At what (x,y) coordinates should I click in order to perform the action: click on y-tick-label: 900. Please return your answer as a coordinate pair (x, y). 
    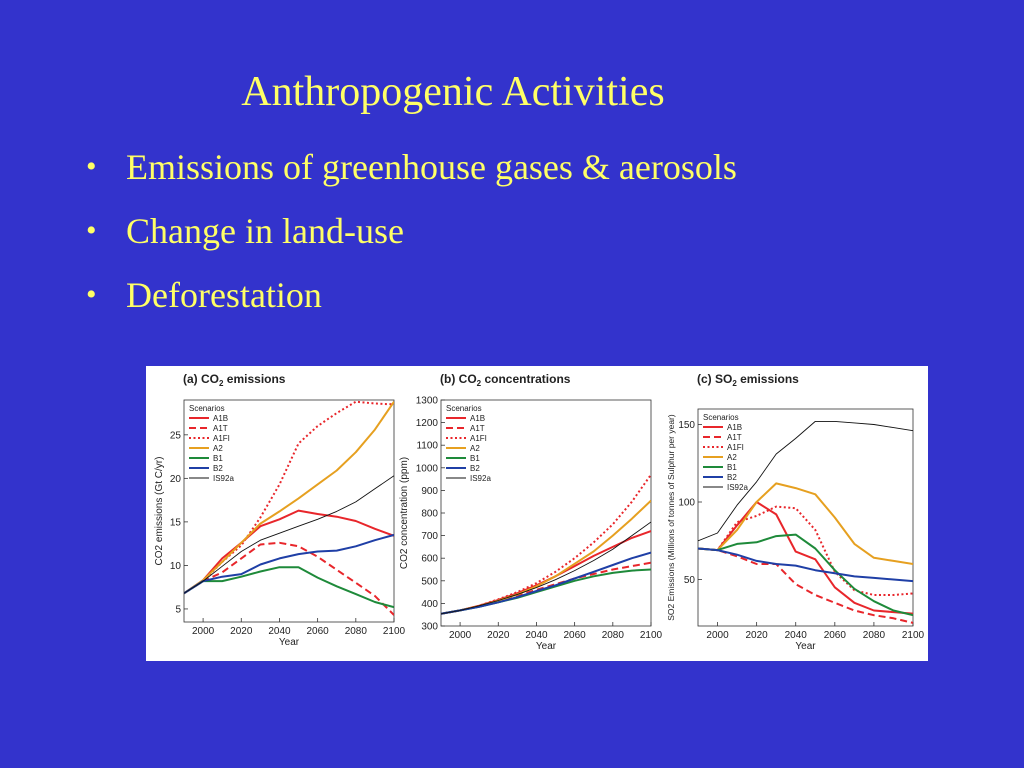
    Looking at the image, I should click on (429, 491).